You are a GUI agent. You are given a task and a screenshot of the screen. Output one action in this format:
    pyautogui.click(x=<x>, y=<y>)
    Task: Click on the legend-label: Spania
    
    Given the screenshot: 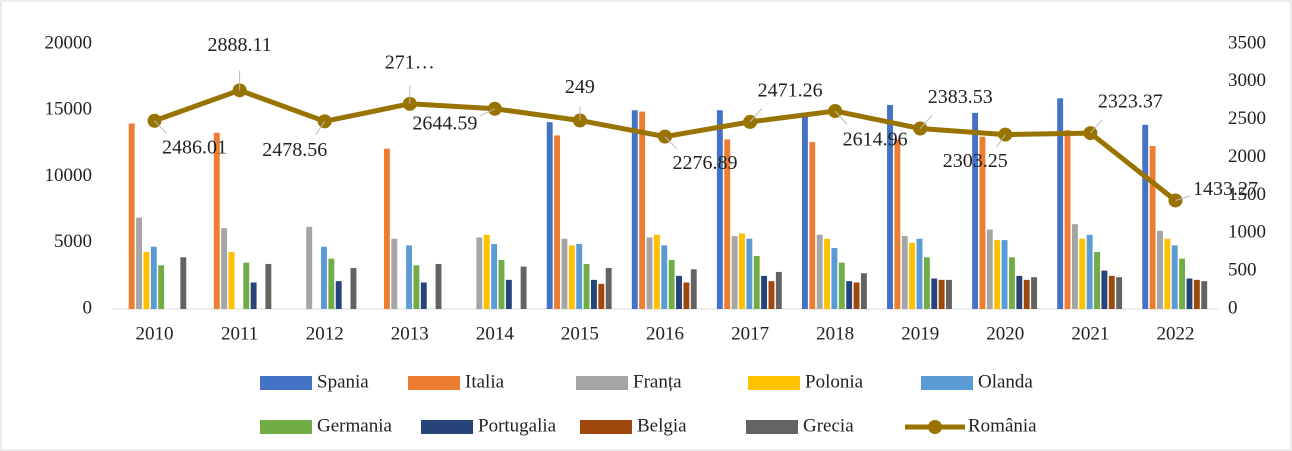 What is the action you would take?
    pyautogui.click(x=343, y=381)
    